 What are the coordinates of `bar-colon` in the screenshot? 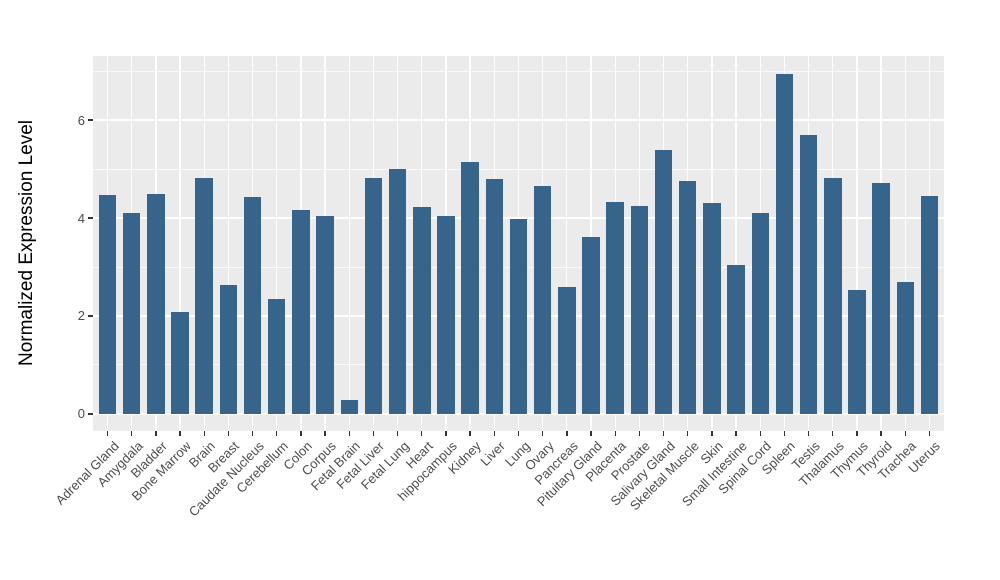 It's located at (301, 312).